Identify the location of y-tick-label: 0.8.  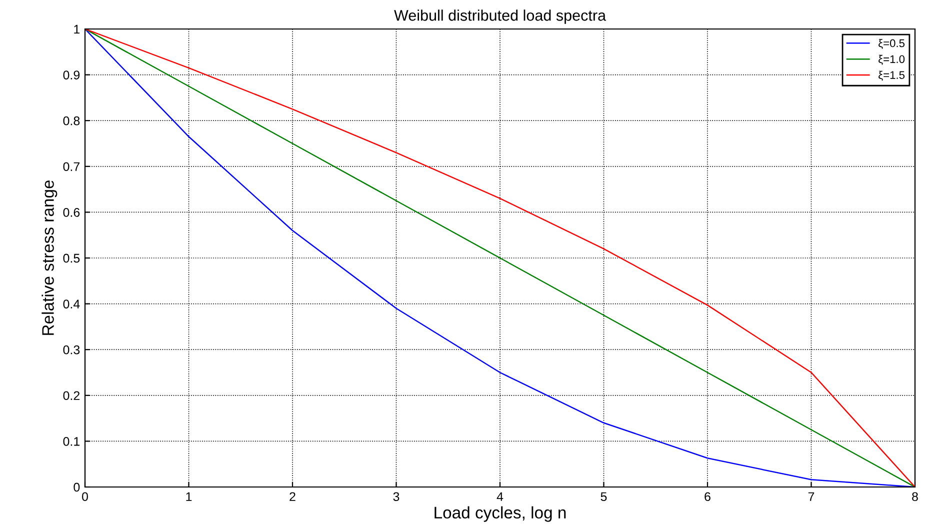
(71, 121).